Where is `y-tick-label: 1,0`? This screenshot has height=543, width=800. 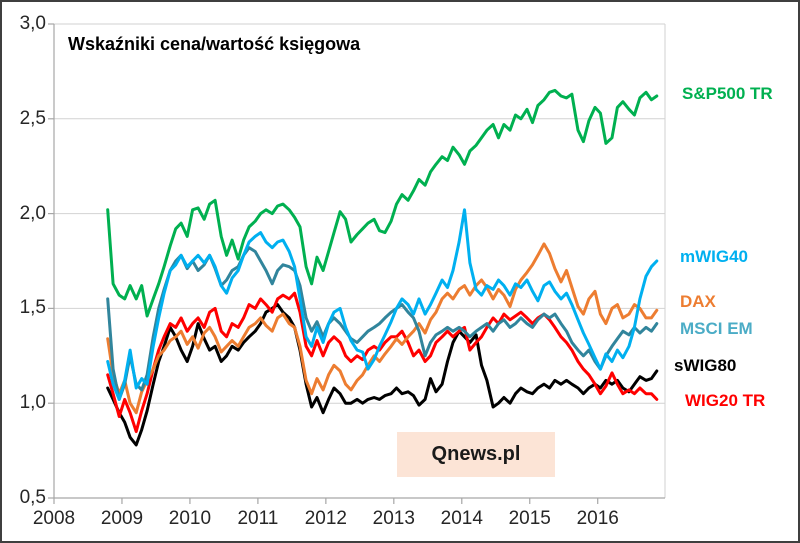
y-tick-label: 1,0 is located at coordinates (32, 403).